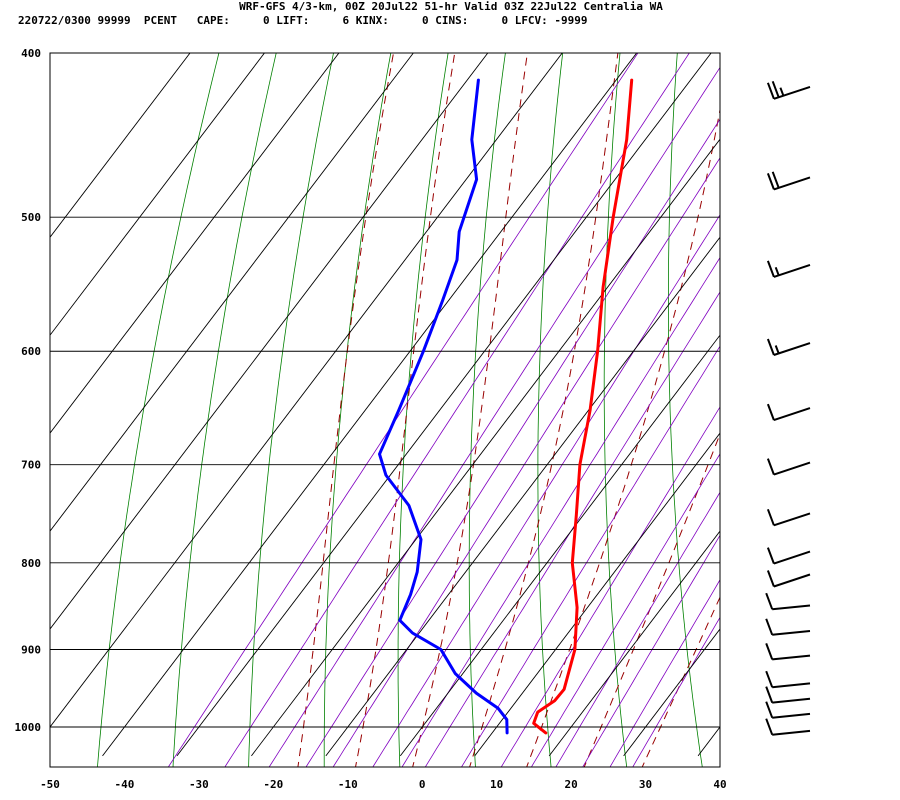 This screenshot has height=800, width=900. I want to click on temperature-tick-label: -30, so click(199, 784).